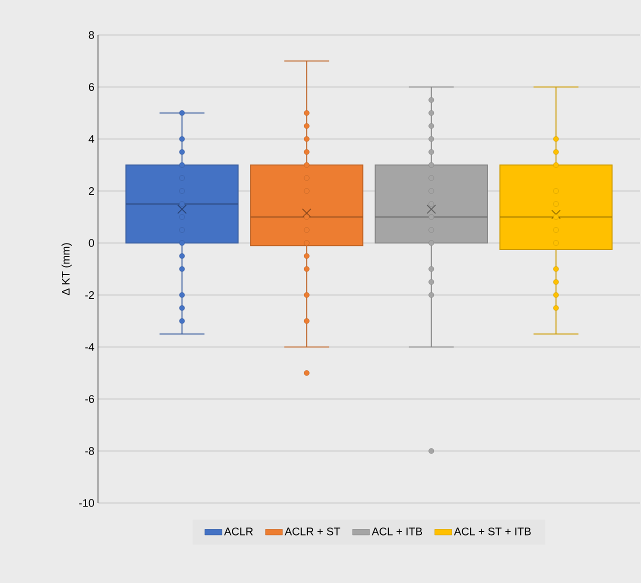 Image resolution: width=641 pixels, height=583 pixels. What do you see at coordinates (67, 269) in the screenshot?
I see `y-axis-title: Δ KT (mm)` at bounding box center [67, 269].